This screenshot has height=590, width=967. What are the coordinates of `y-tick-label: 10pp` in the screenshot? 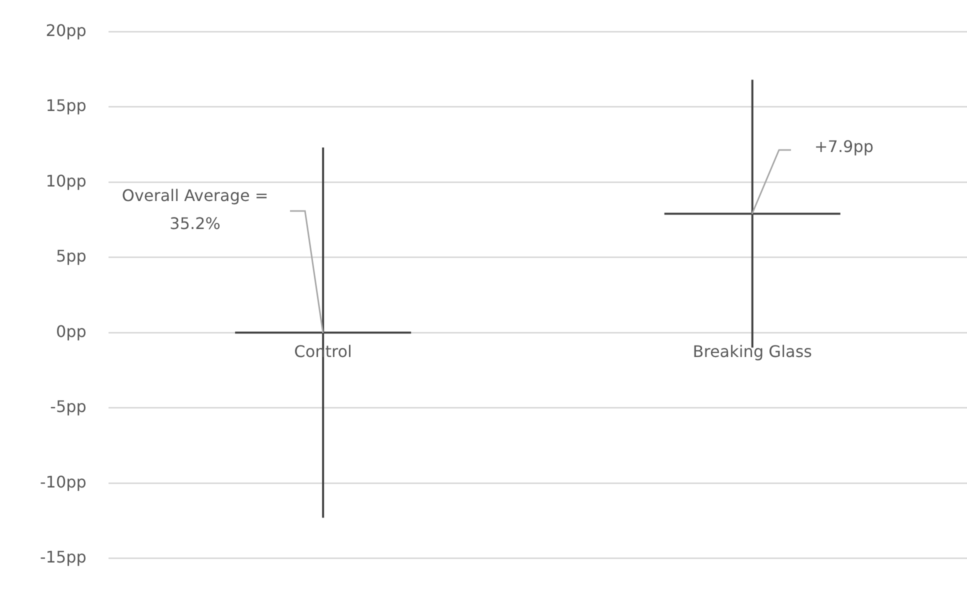 It's located at (66, 180).